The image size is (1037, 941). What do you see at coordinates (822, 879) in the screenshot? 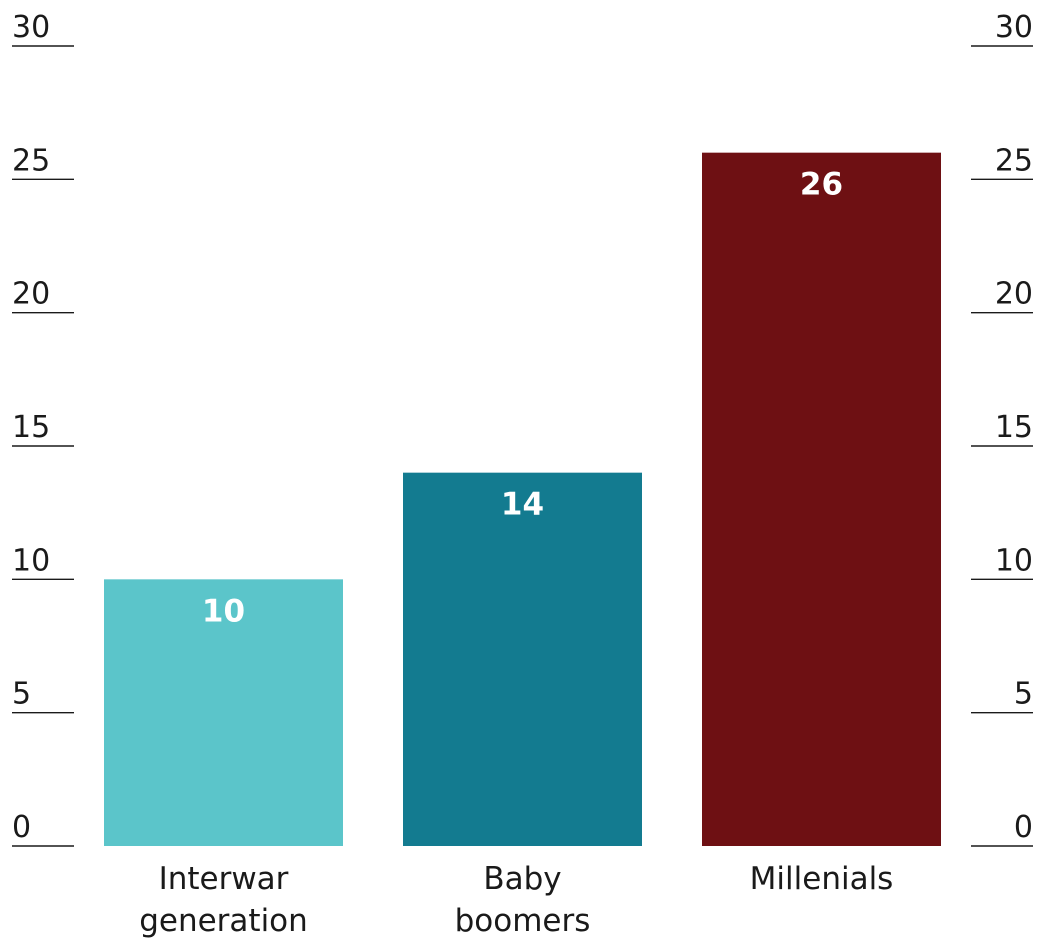
I see `category-label-2-line-0: Millenials` at bounding box center [822, 879].